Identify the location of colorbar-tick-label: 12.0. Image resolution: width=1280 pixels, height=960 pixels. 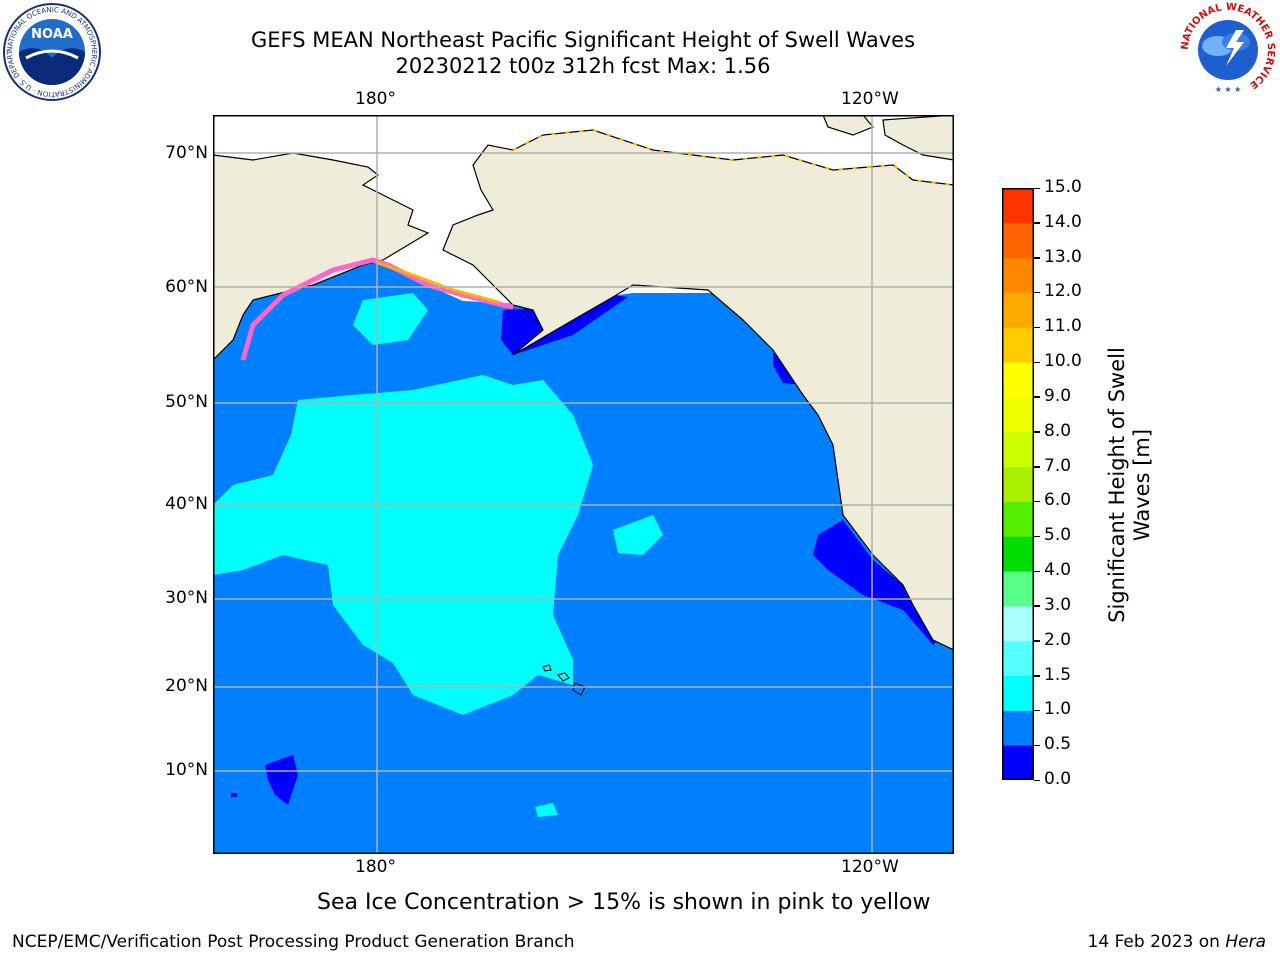
(1063, 291).